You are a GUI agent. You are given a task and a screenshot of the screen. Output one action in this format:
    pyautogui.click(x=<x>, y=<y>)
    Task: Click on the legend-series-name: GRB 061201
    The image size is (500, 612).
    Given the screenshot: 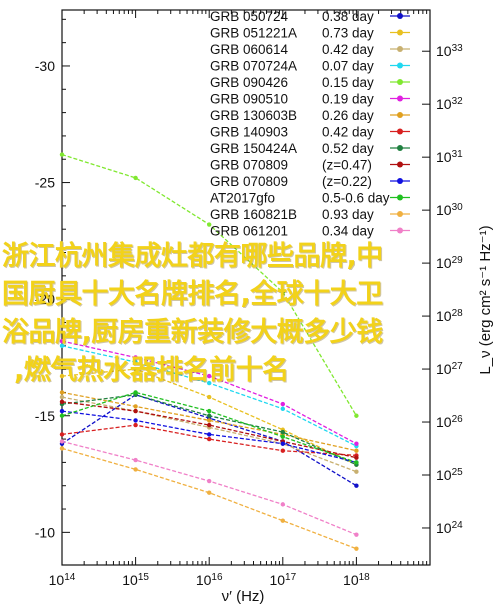 What is the action you would take?
    pyautogui.click(x=249, y=231)
    